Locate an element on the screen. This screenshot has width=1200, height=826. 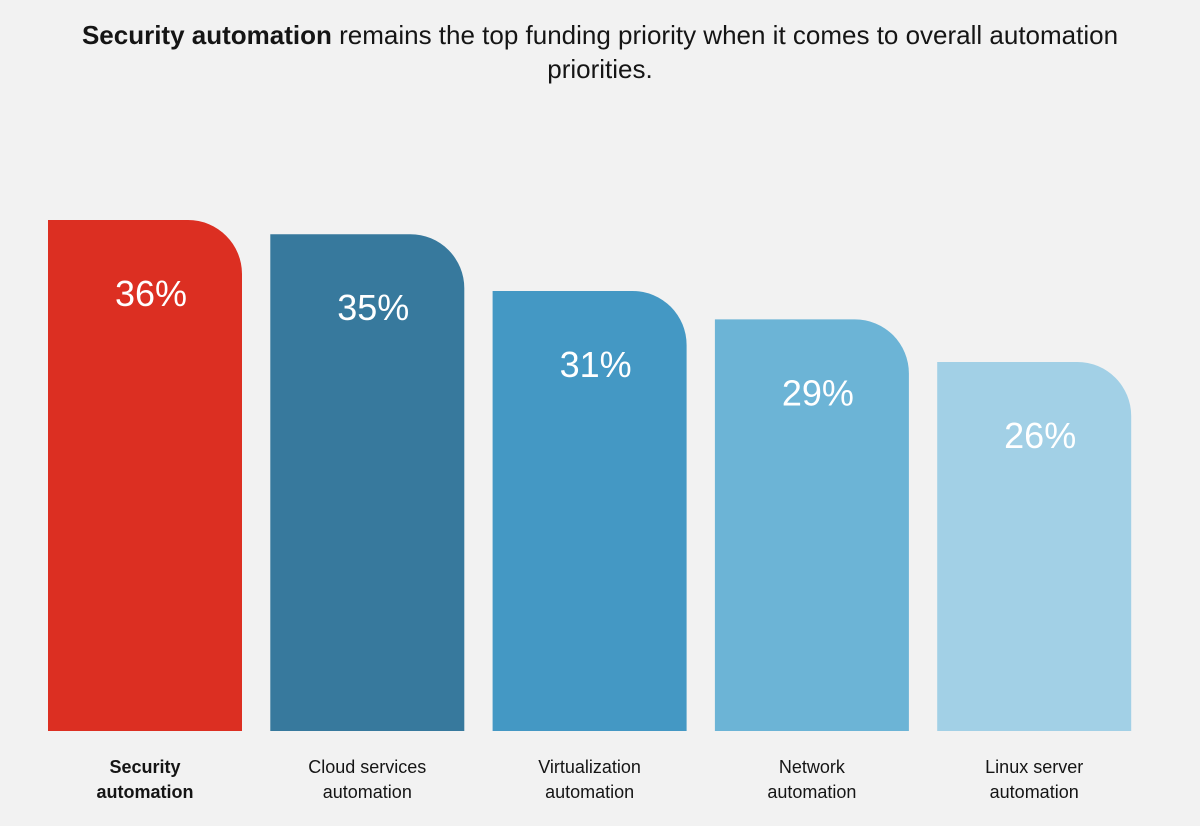
bar-value-label: 29% is located at coordinates (818, 392).